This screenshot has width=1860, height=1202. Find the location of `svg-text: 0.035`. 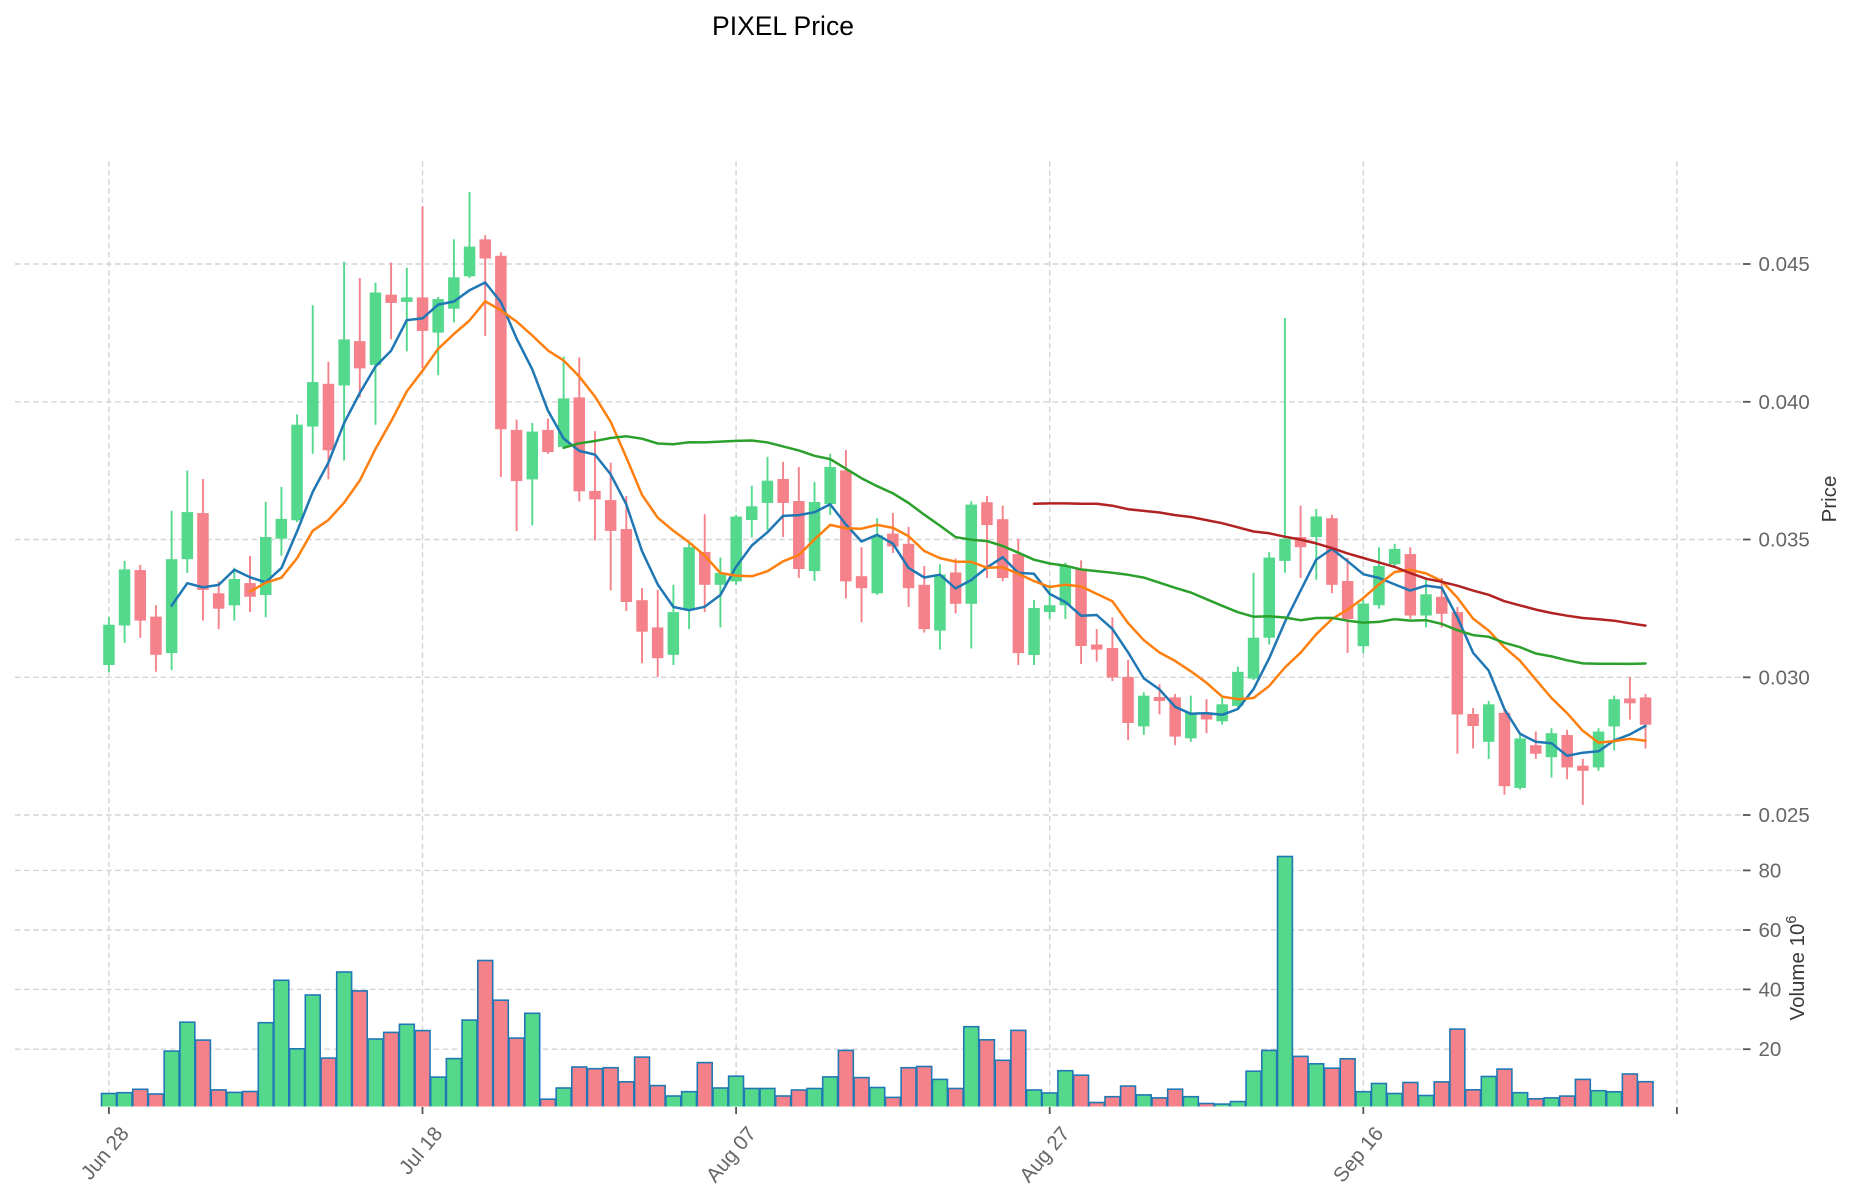

svg-text: 0.035 is located at coordinates (1784, 540).